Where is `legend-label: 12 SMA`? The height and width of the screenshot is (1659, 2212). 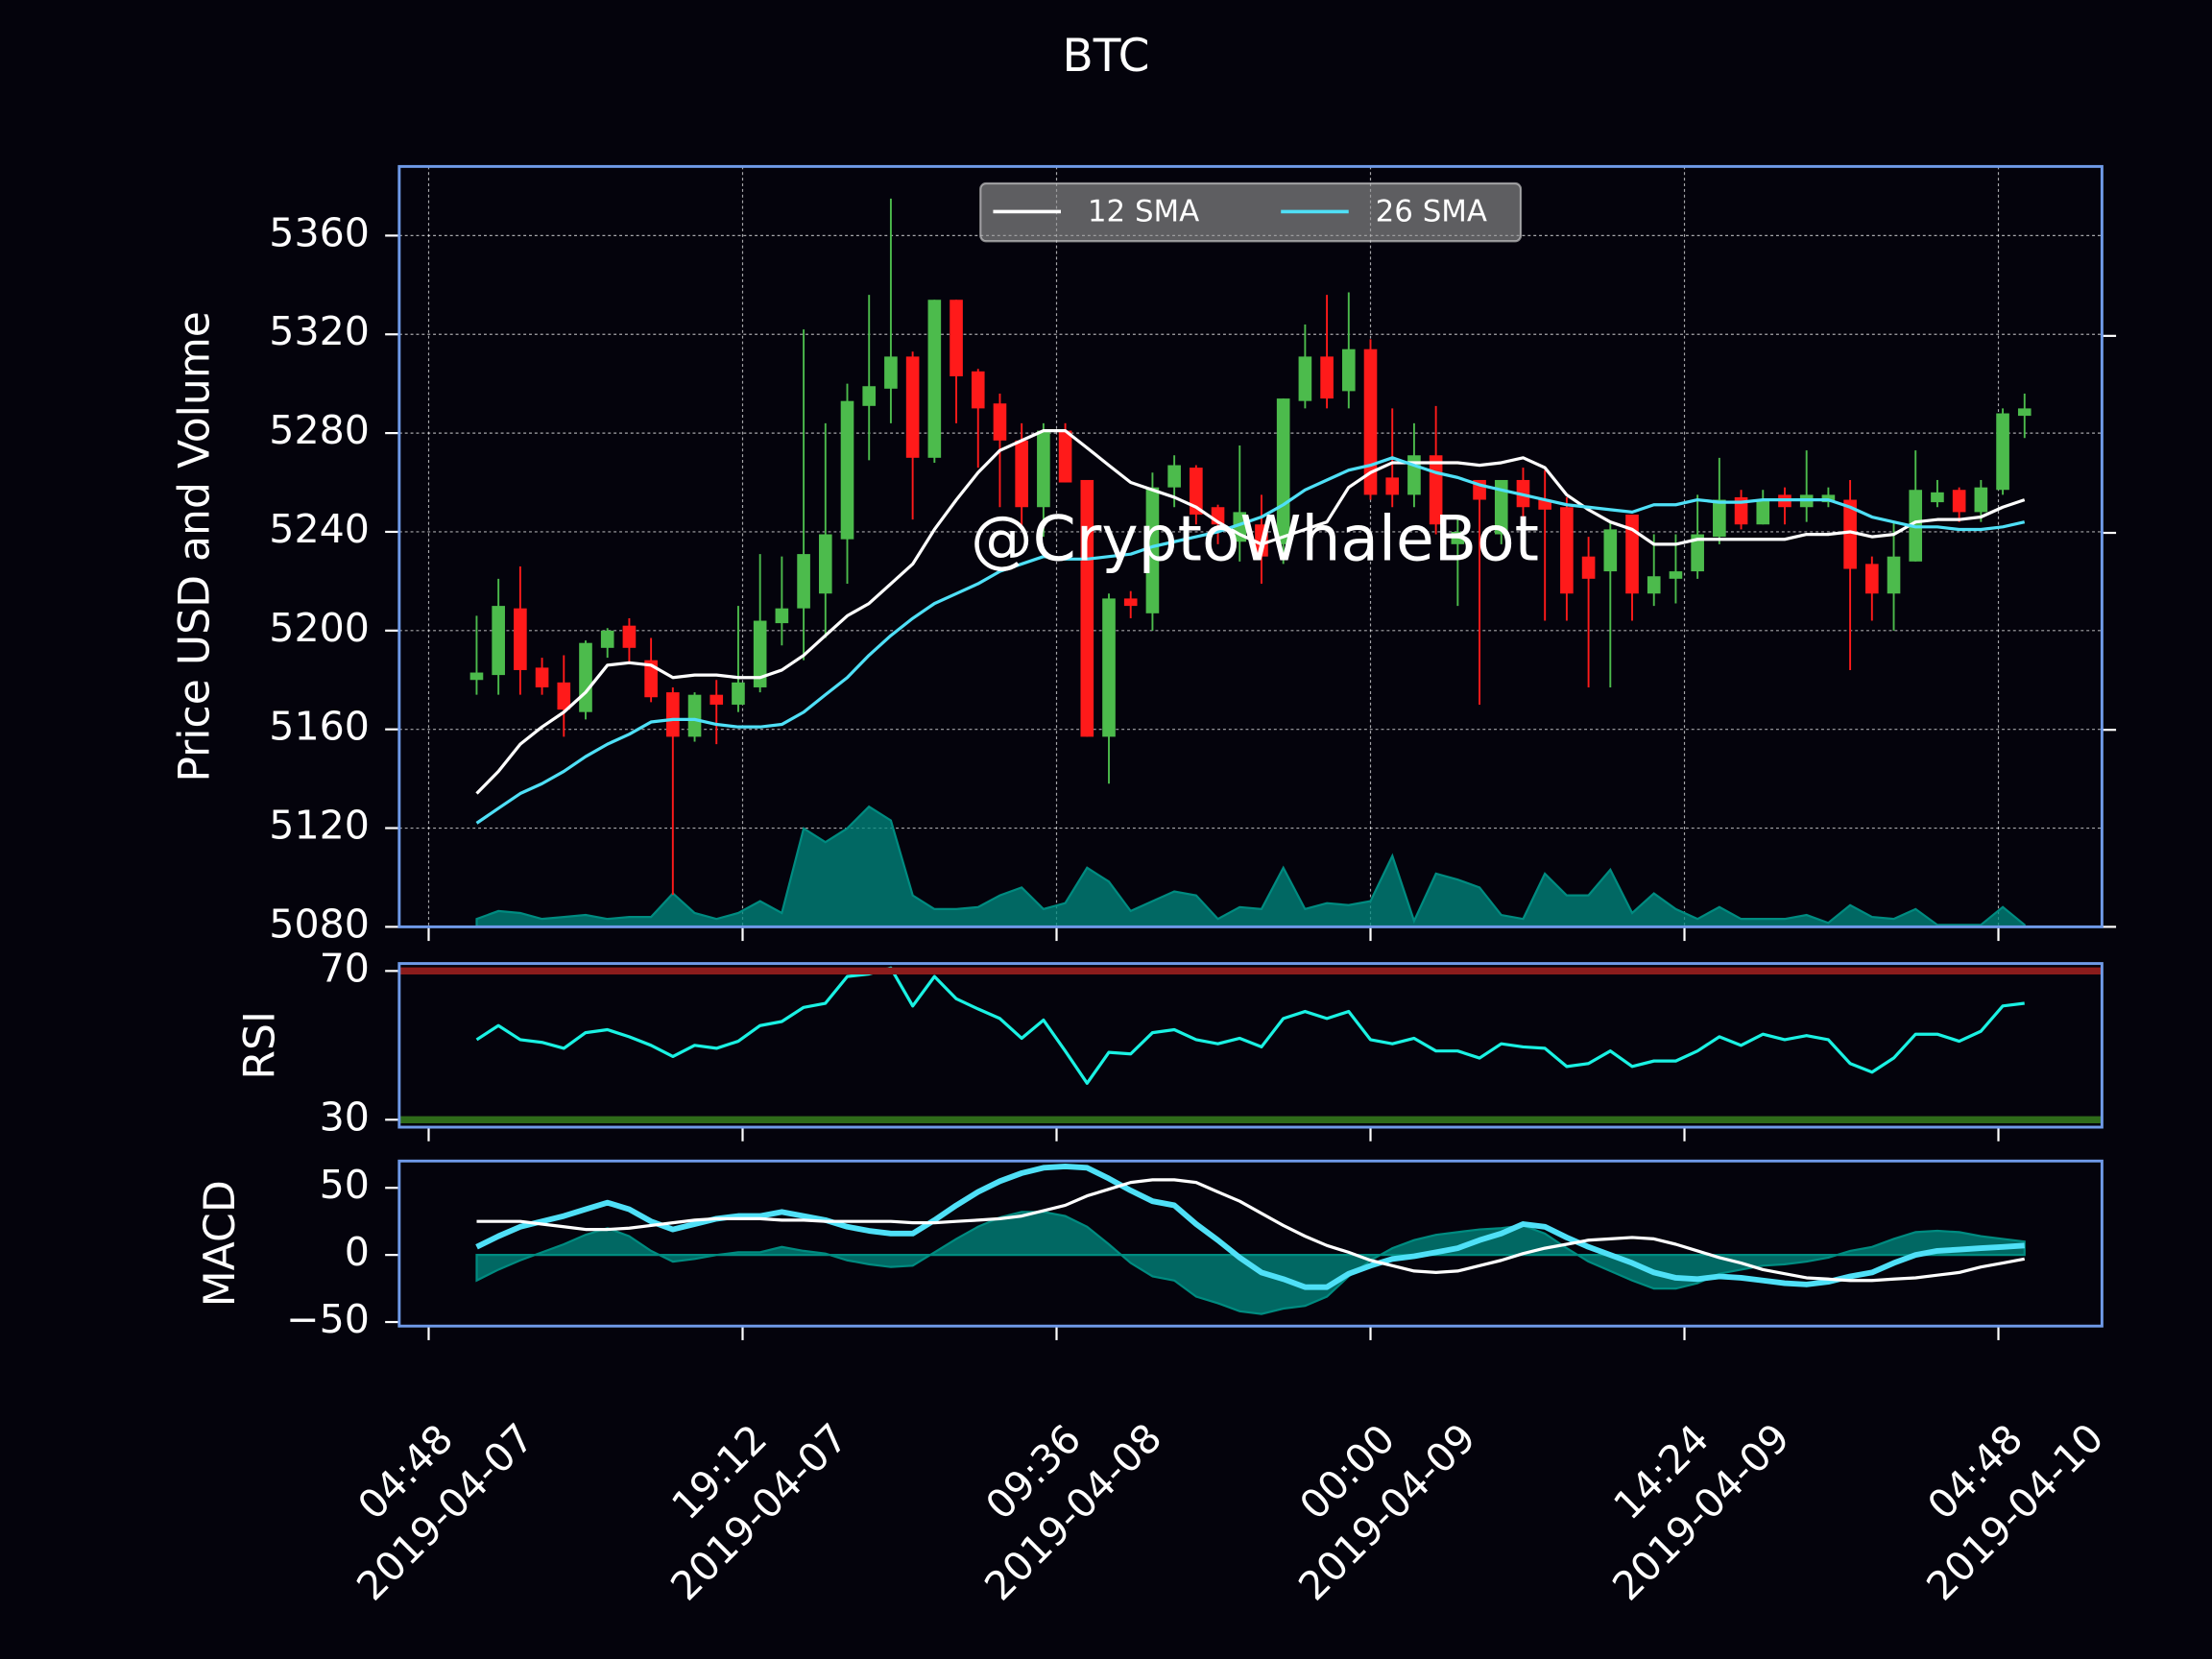
legend-label: 12 SMA is located at coordinates (1143, 211).